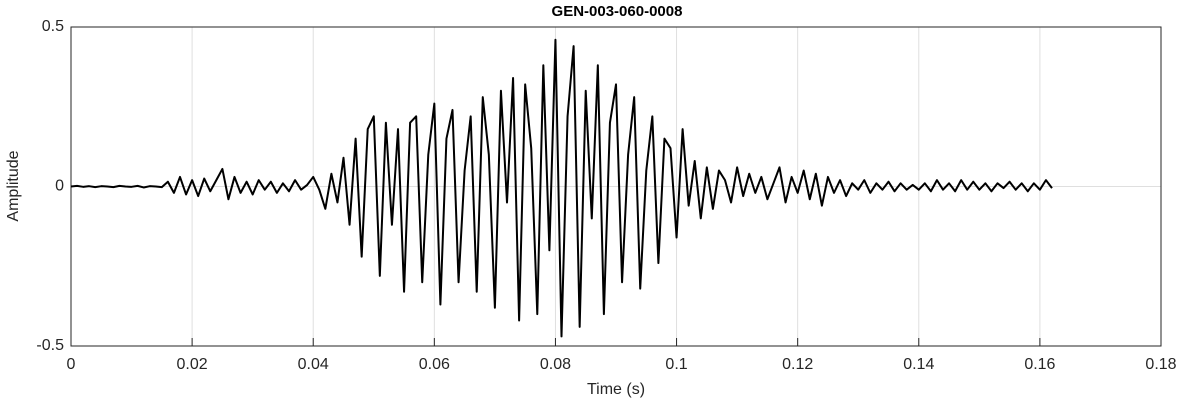  I want to click on x-tick-label: 0.08, so click(555, 364).